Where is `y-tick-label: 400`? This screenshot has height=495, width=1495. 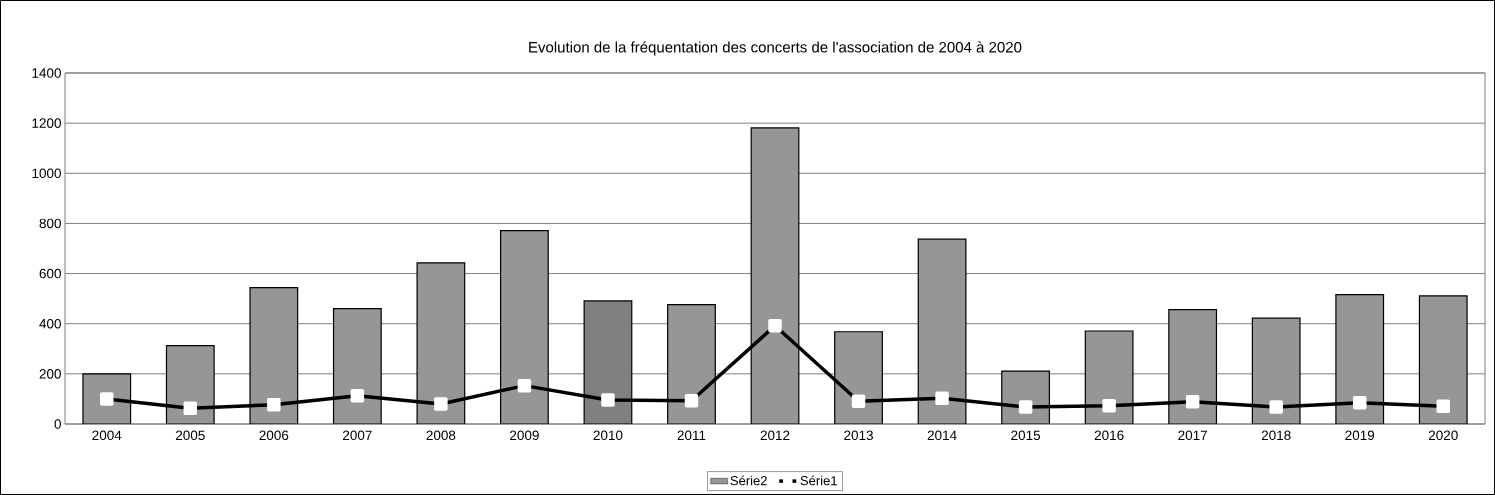 y-tick-label: 400 is located at coordinates (50, 323).